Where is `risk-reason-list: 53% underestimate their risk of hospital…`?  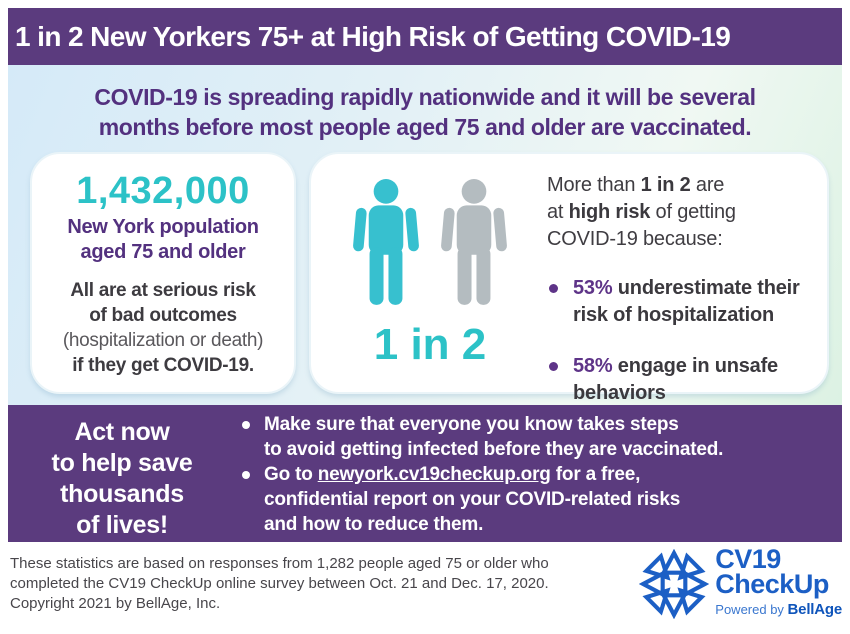 risk-reason-list: 53% underestimate their risk of hospital… is located at coordinates (682, 341).